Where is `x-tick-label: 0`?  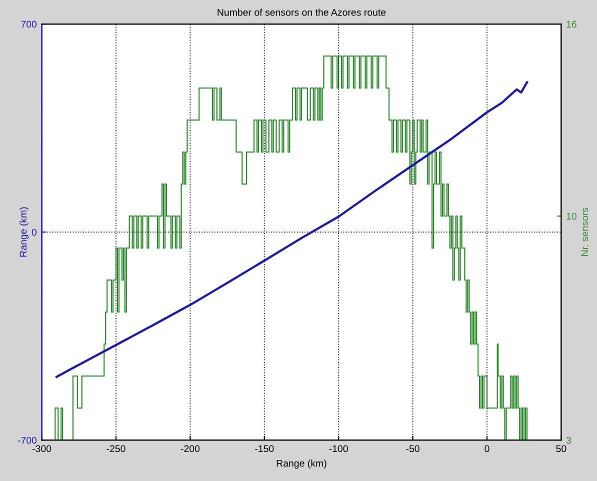 x-tick-label: 0 is located at coordinates (487, 448).